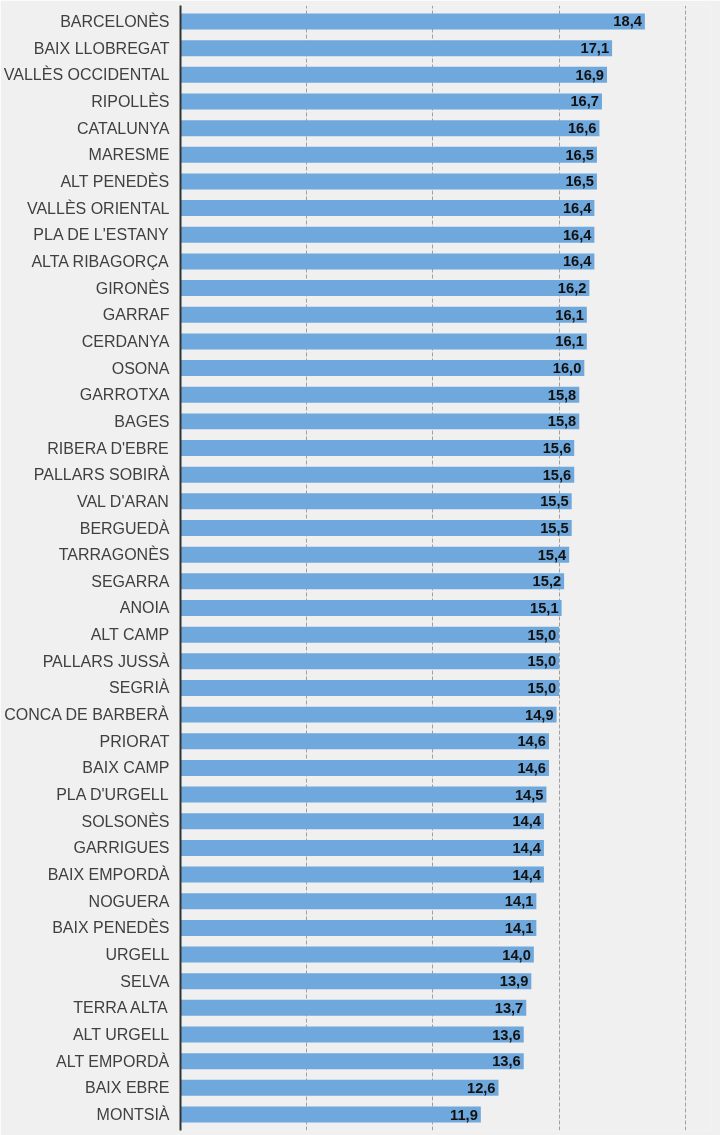  What do you see at coordinates (86, 714) in the screenshot?
I see `y-tick-label: CONCA DE BARBERÀ` at bounding box center [86, 714].